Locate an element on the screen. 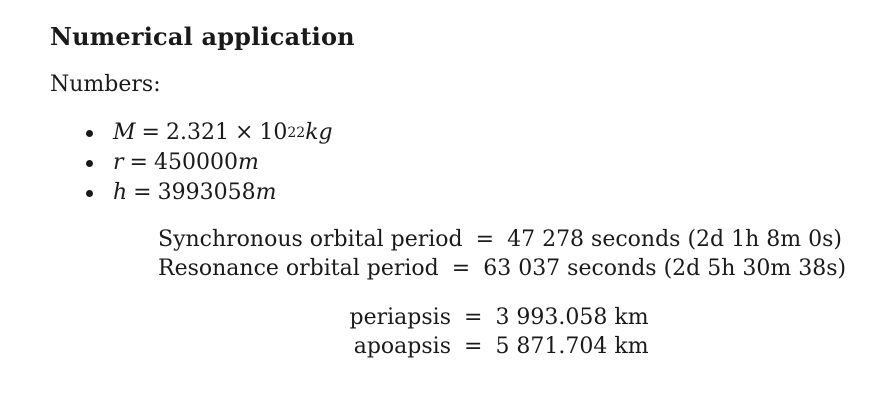 The width and height of the screenshot is (881, 403). equation-value: 47 278 seconds (2d 1h 8m 0s) is located at coordinates (674, 239).